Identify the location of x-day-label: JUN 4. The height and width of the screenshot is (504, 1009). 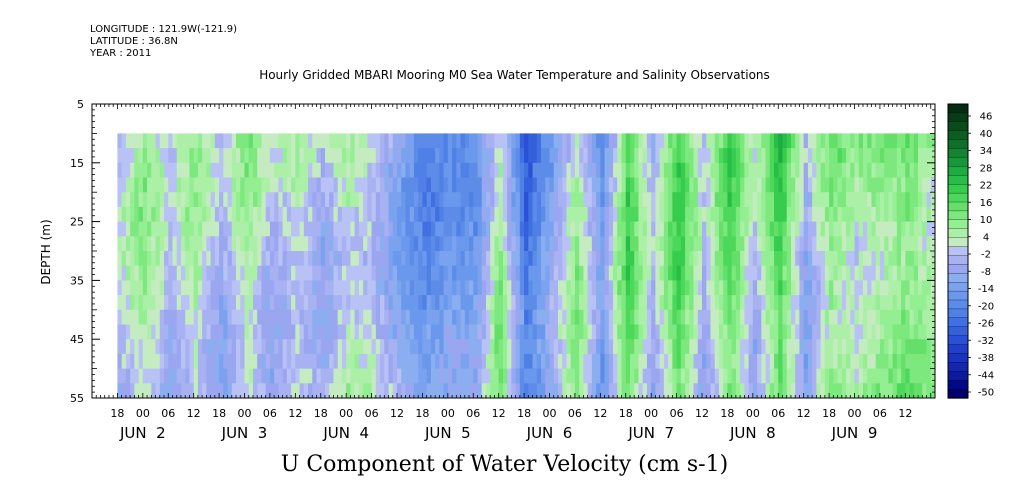
(345, 433).